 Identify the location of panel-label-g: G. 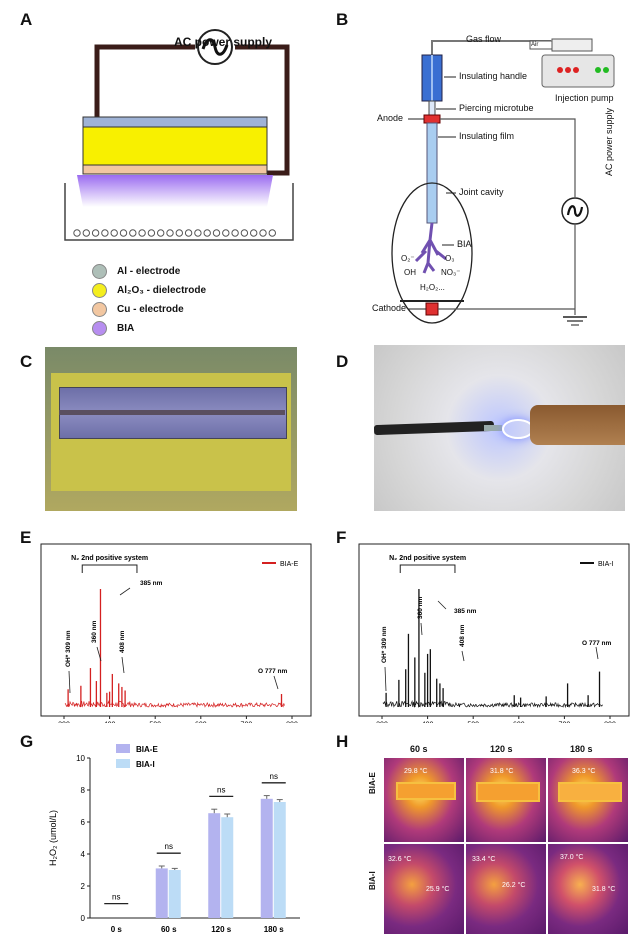
(27, 741).